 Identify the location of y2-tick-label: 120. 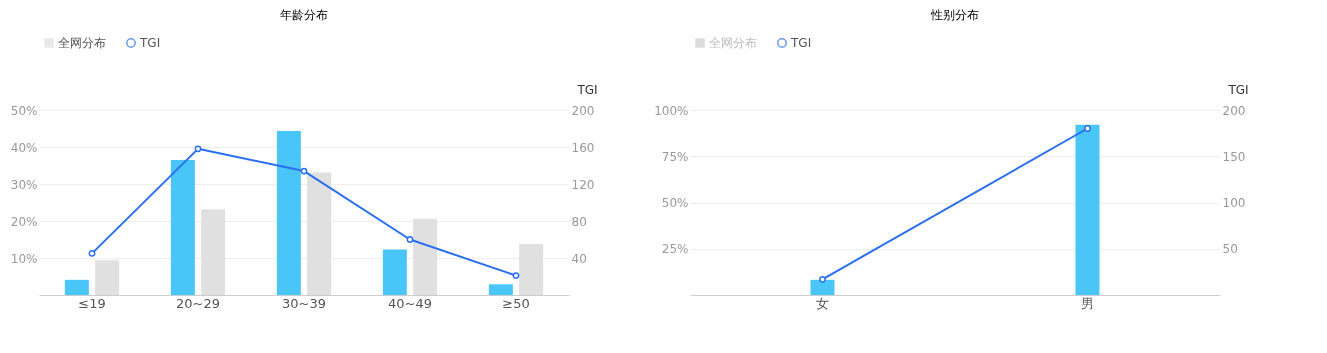
(583, 184).